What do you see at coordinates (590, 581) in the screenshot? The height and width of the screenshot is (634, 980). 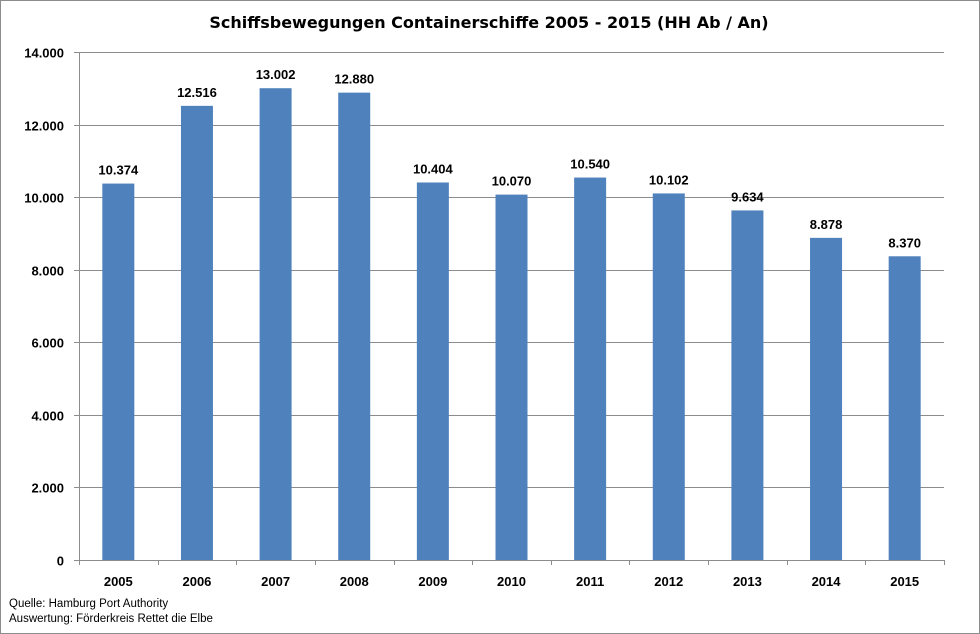 I see `x-tick-label: 2011` at bounding box center [590, 581].